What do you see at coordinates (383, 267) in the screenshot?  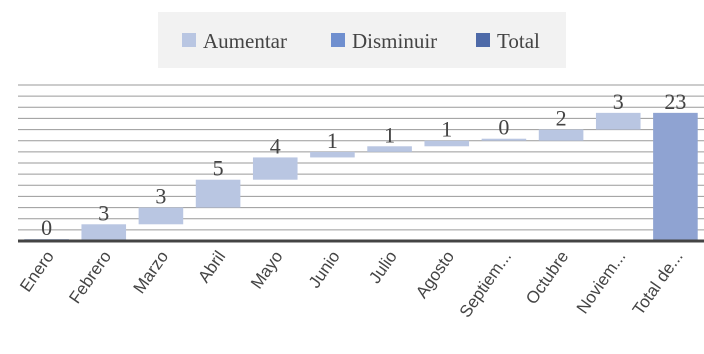 I see `x-tick-label: Julio` at bounding box center [383, 267].